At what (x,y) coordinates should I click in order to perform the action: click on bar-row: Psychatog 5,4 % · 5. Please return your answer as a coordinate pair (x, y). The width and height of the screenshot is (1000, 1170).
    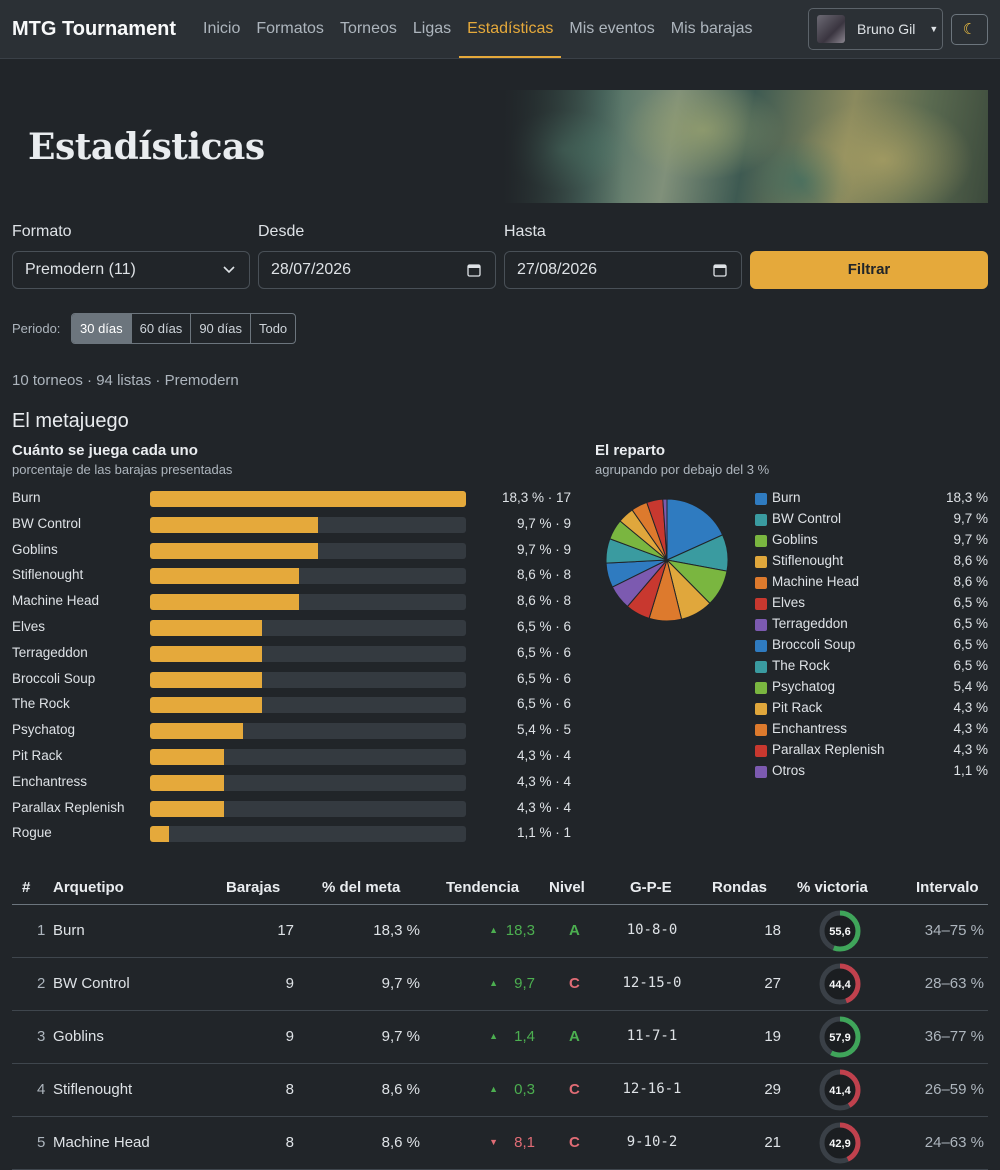
    Looking at the image, I should click on (295, 731).